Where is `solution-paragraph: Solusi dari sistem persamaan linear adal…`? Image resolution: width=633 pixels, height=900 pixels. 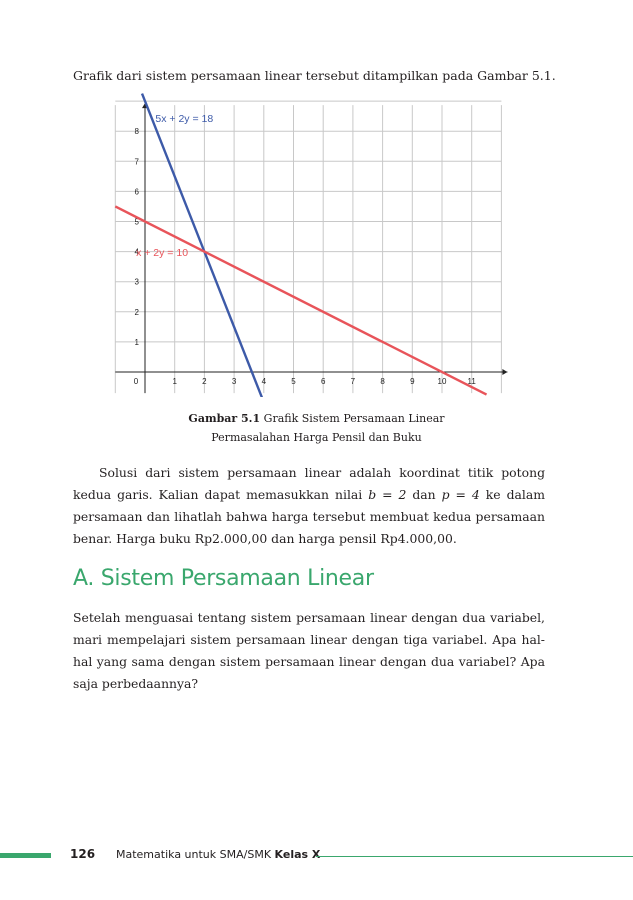 solution-paragraph: Solusi dari sistem persamaan linear adal… is located at coordinates (309, 506).